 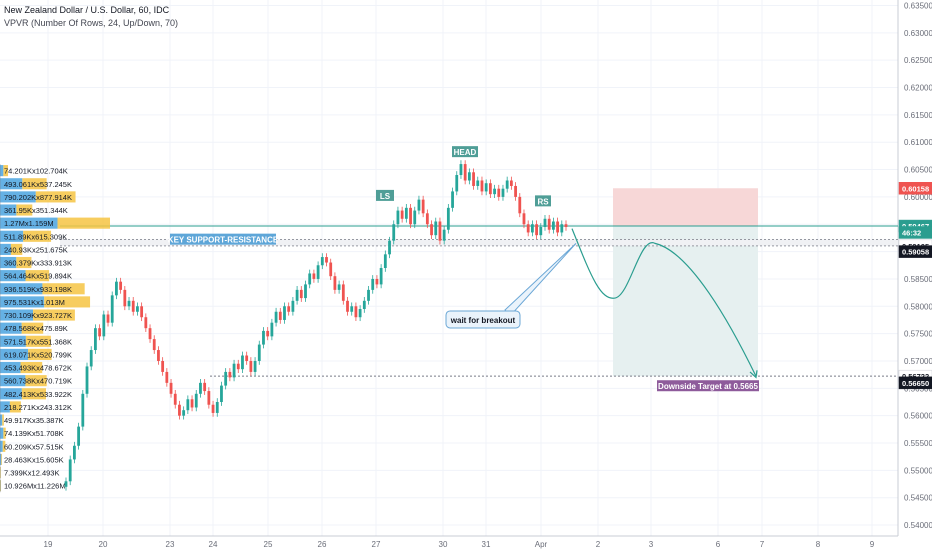 What do you see at coordinates (918, 88) in the screenshot?
I see `y-tick-label: 0.62000` at bounding box center [918, 88].